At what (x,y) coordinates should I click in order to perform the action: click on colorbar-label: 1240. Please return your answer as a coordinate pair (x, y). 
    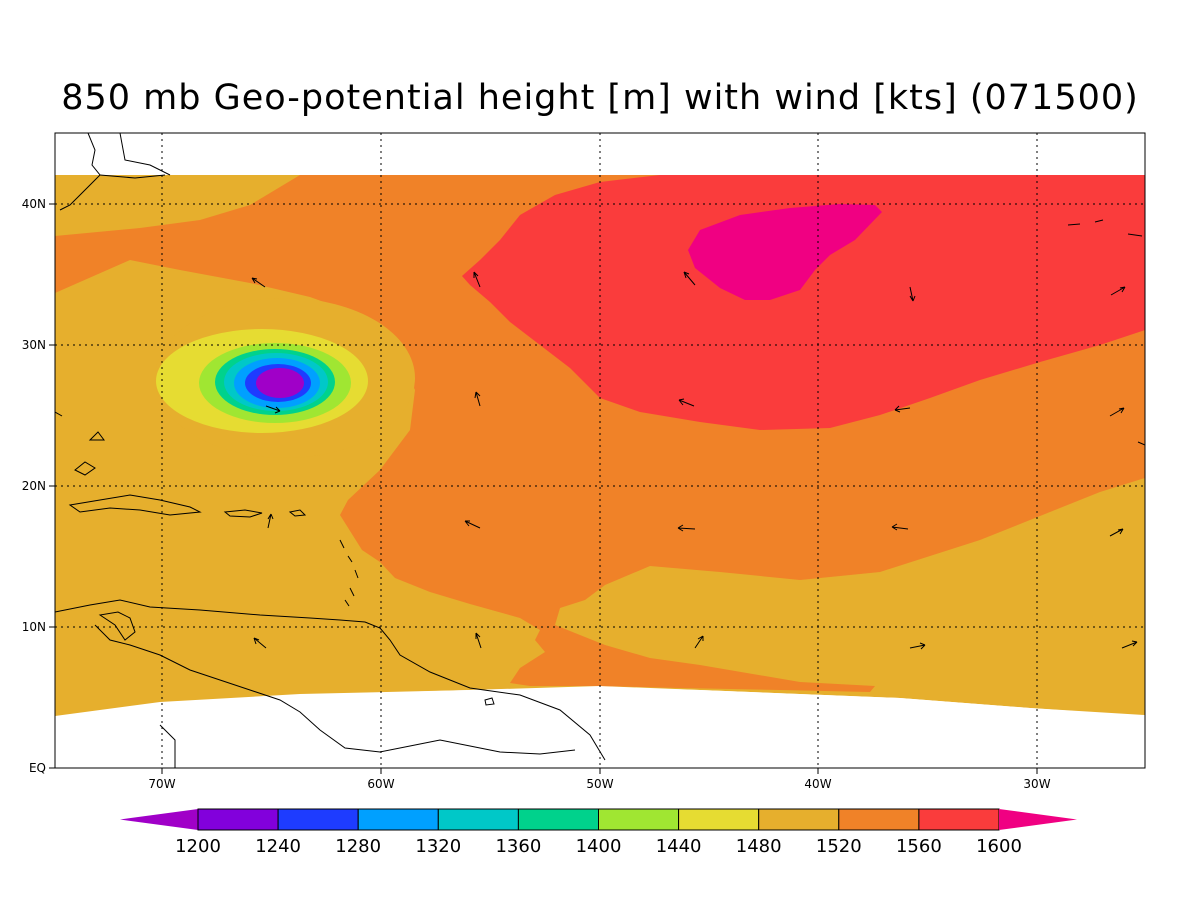
    Looking at the image, I should click on (278, 846).